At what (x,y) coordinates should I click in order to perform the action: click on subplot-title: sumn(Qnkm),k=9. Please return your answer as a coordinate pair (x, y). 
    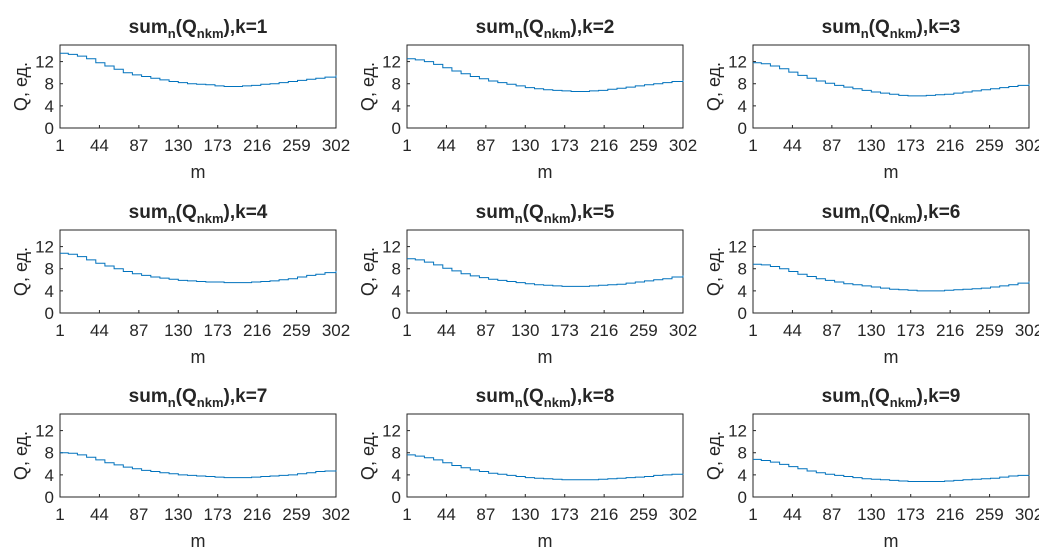
    Looking at the image, I should click on (891, 398).